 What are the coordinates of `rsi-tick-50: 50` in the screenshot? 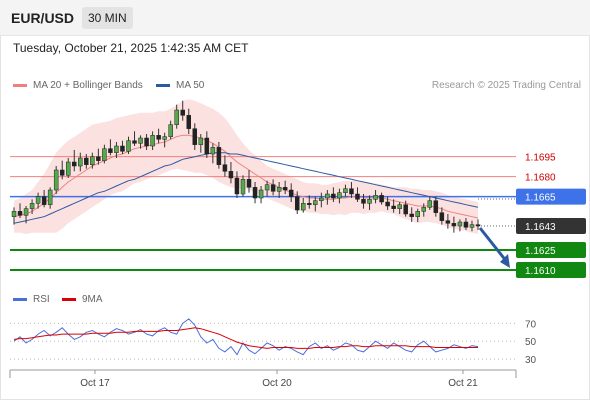 It's located at (531, 342).